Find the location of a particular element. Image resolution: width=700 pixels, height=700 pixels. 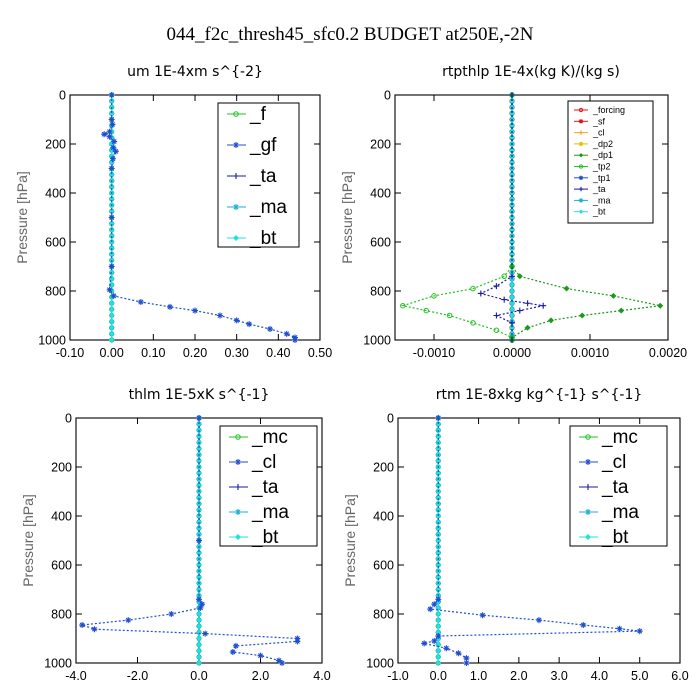

x-tick-label: 0.10 is located at coordinates (153, 353).